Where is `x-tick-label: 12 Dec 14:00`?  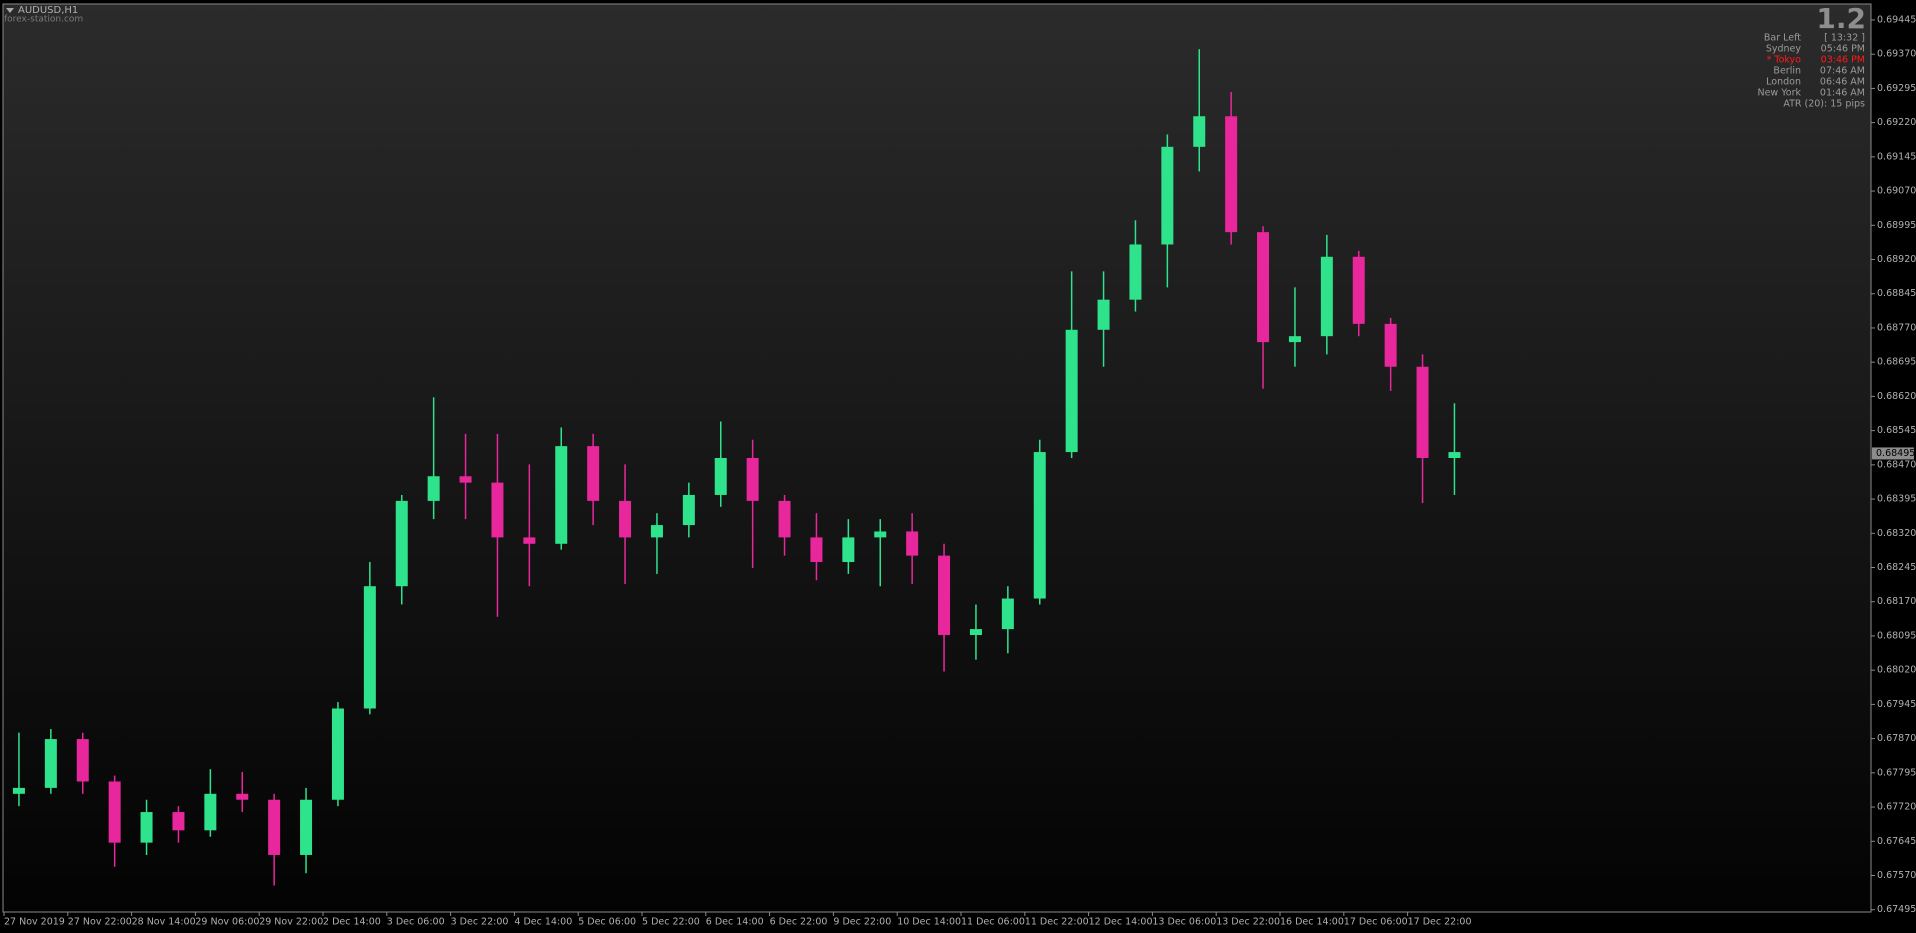 x-tick-label: 12 Dec 14:00 is located at coordinates (1121, 922).